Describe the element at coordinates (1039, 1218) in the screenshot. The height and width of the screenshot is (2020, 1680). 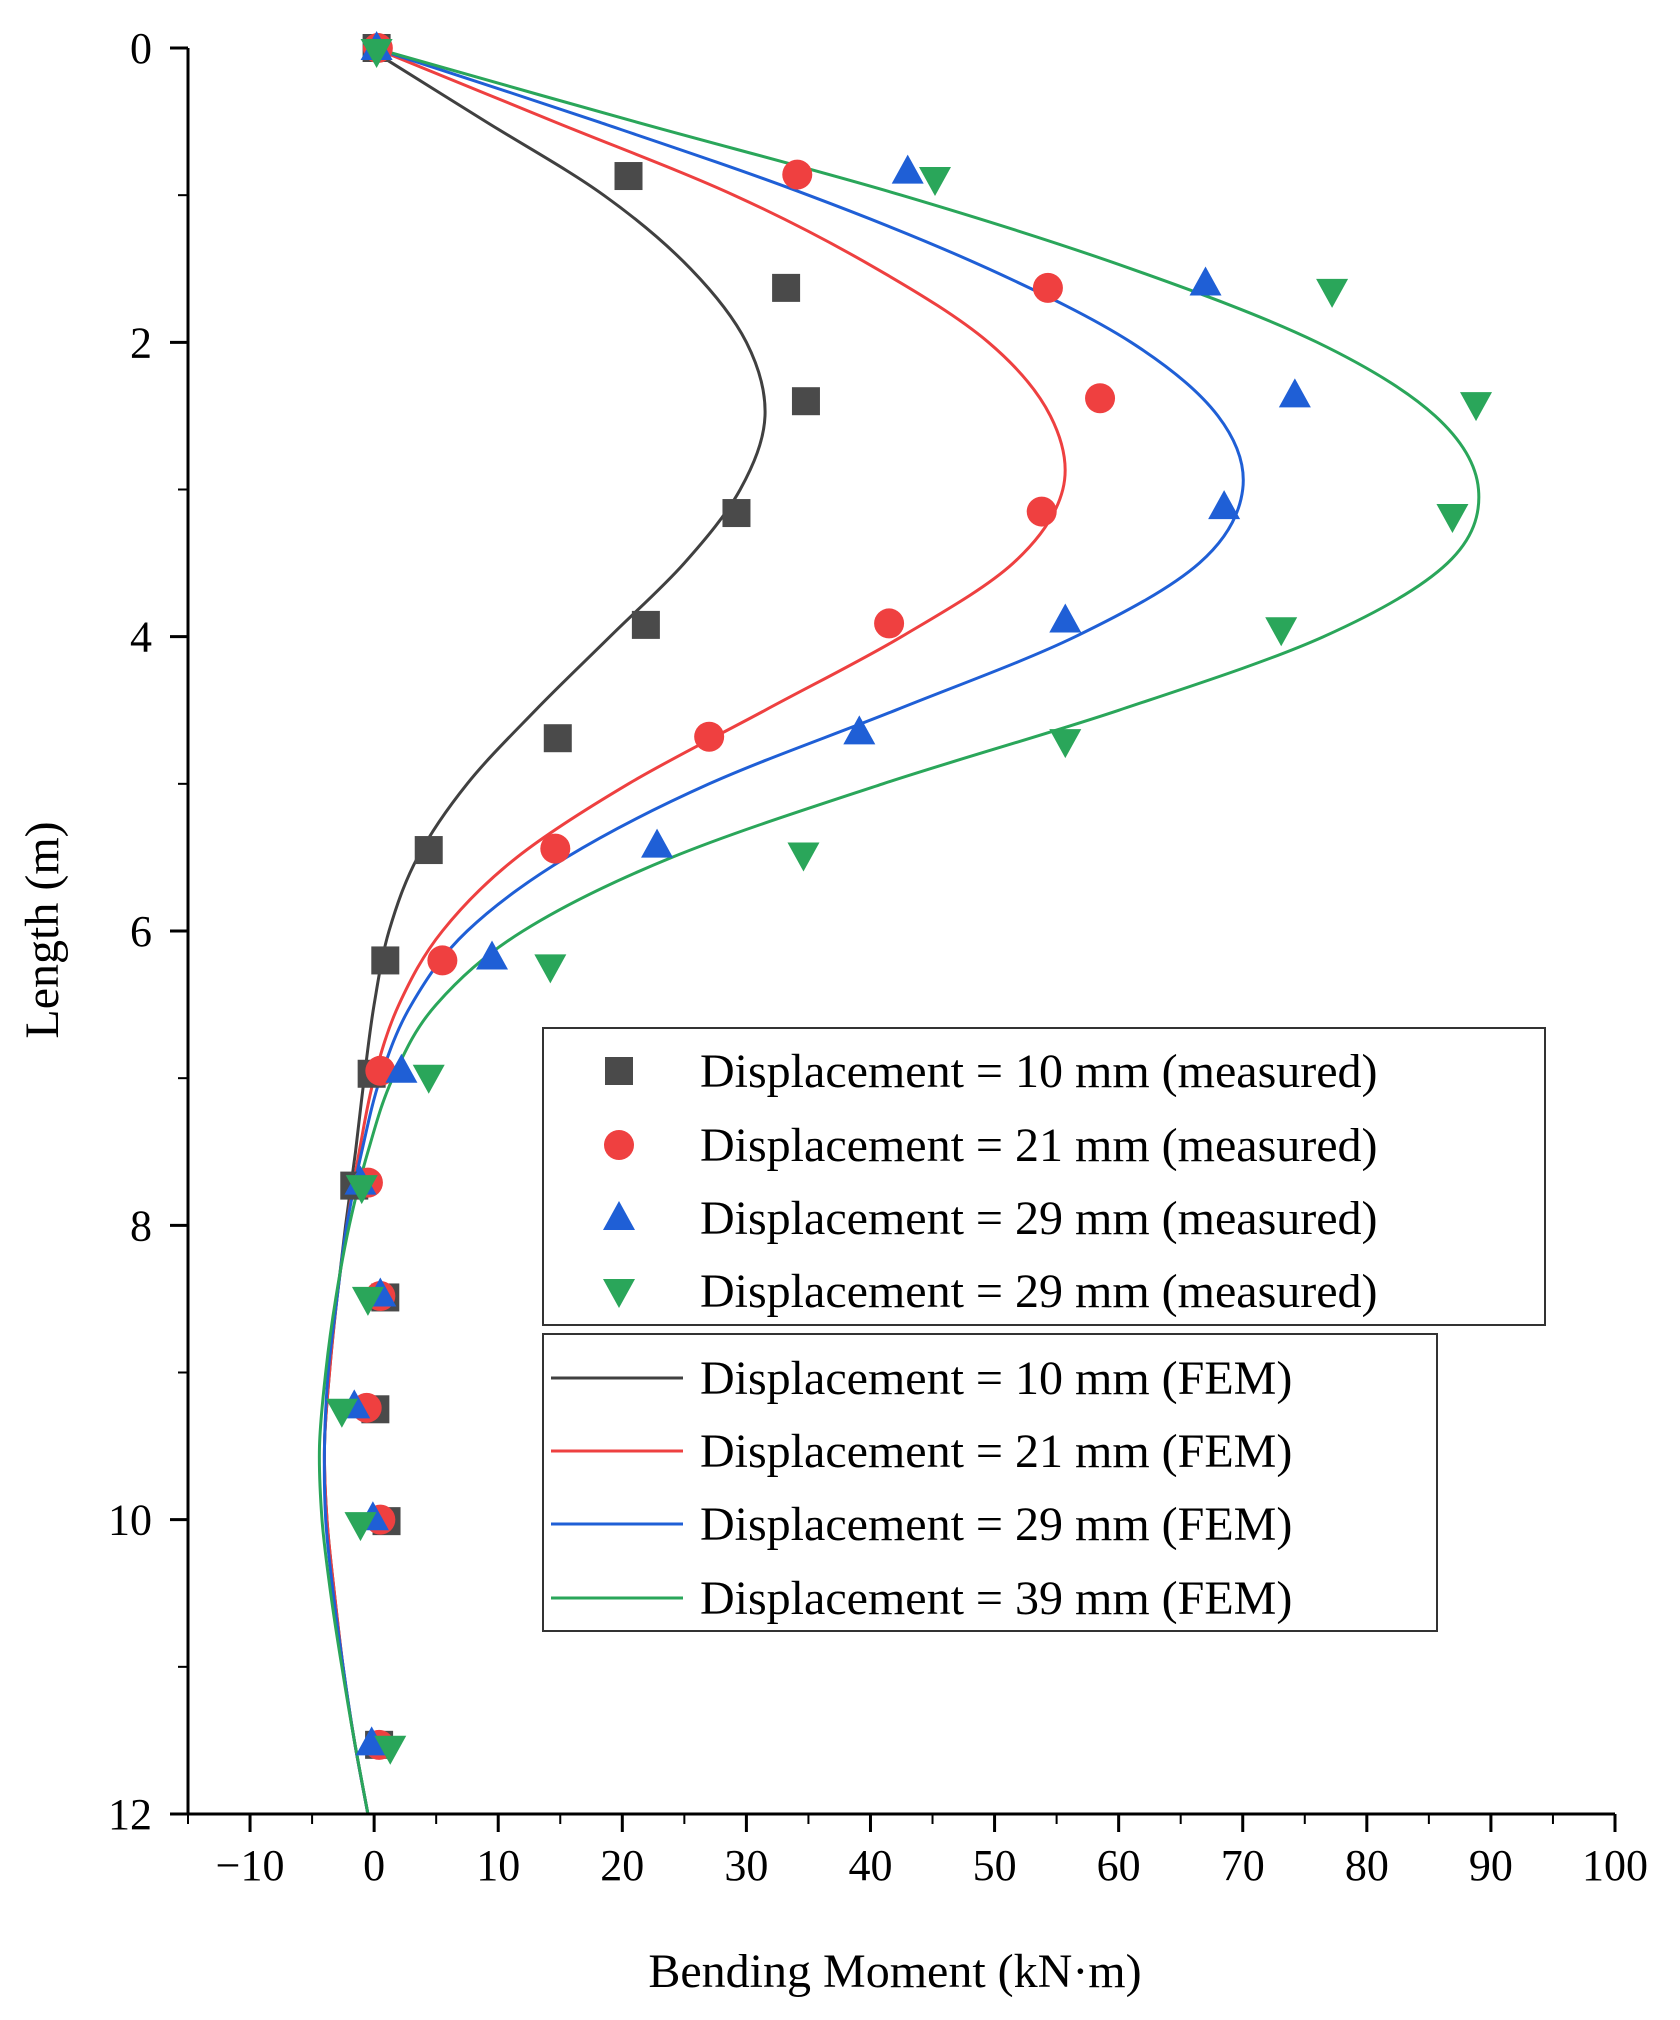
I see `legend-label-measured-3: Displacement = 29 mm (measured)` at that location.